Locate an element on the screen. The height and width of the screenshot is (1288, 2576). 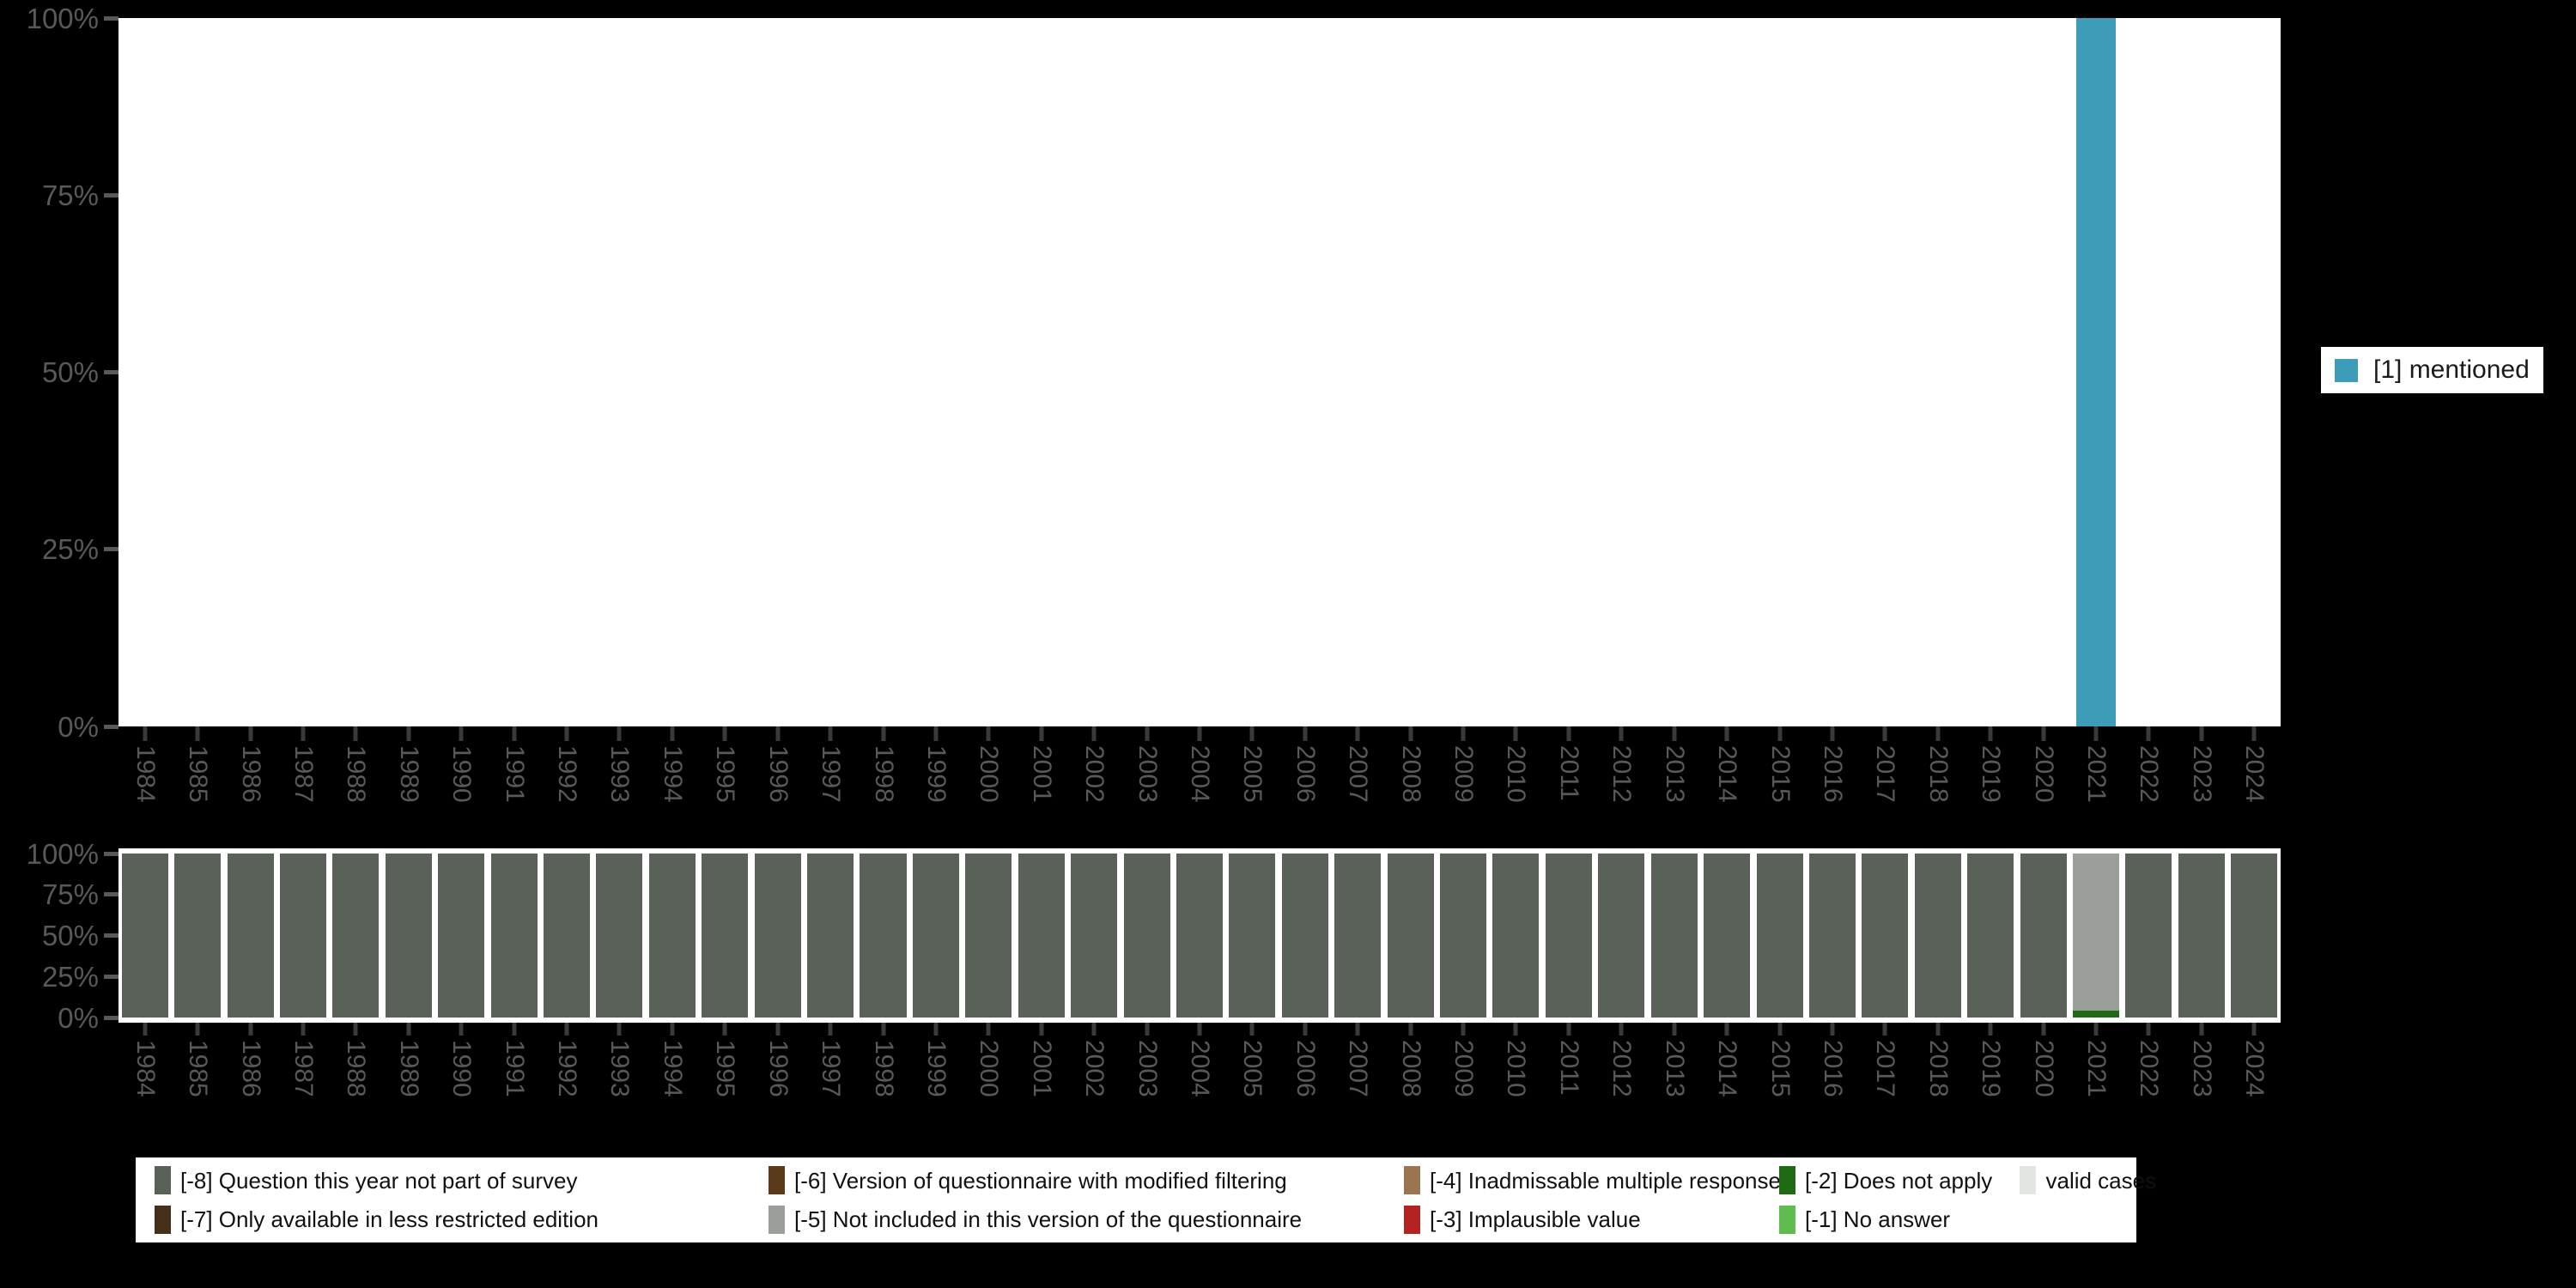
legend-item: [-4] Inadmissable multiple response is located at coordinates (1592, 1180).